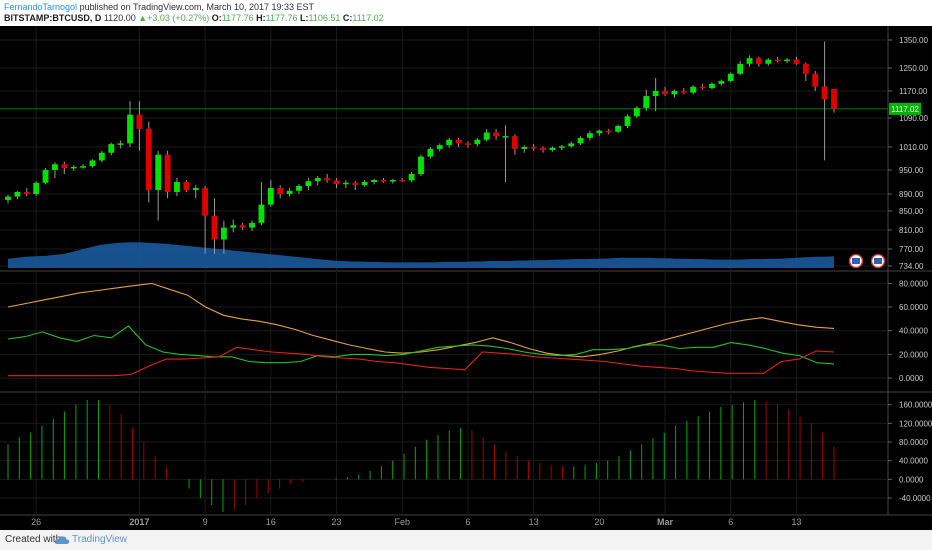  What do you see at coordinates (913, 354) in the screenshot?
I see `dmi-tick-label: 20.0000` at bounding box center [913, 354].